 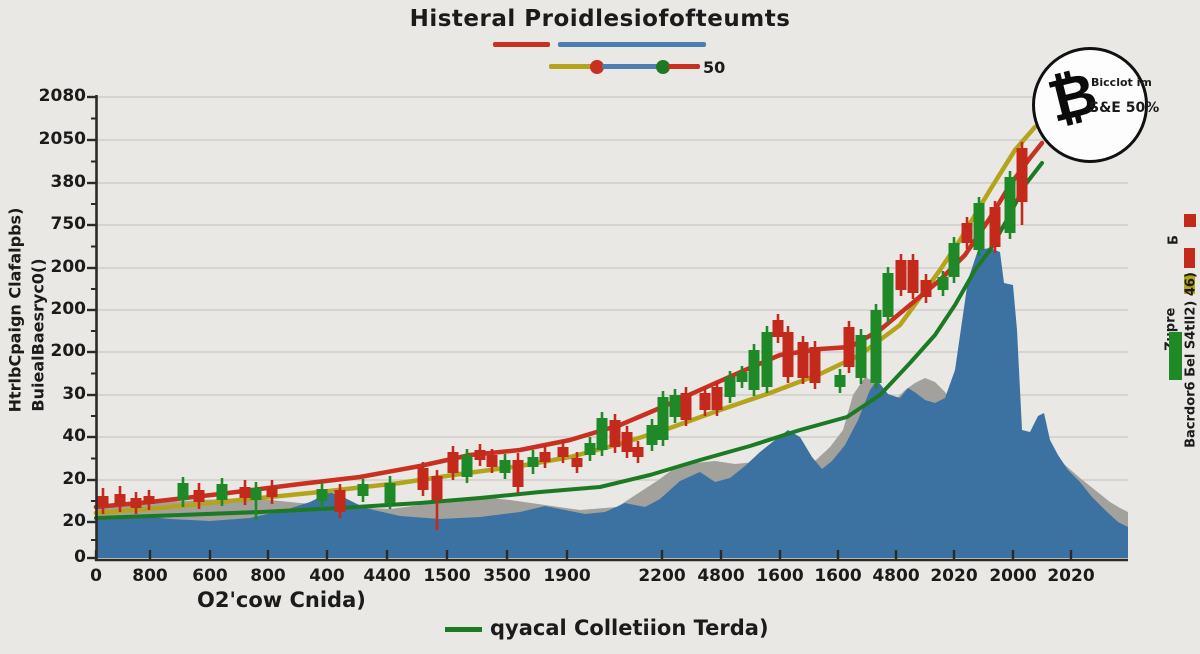 What do you see at coordinates (68, 224) in the screenshot?
I see `y-tick-label: 750` at bounding box center [68, 224].